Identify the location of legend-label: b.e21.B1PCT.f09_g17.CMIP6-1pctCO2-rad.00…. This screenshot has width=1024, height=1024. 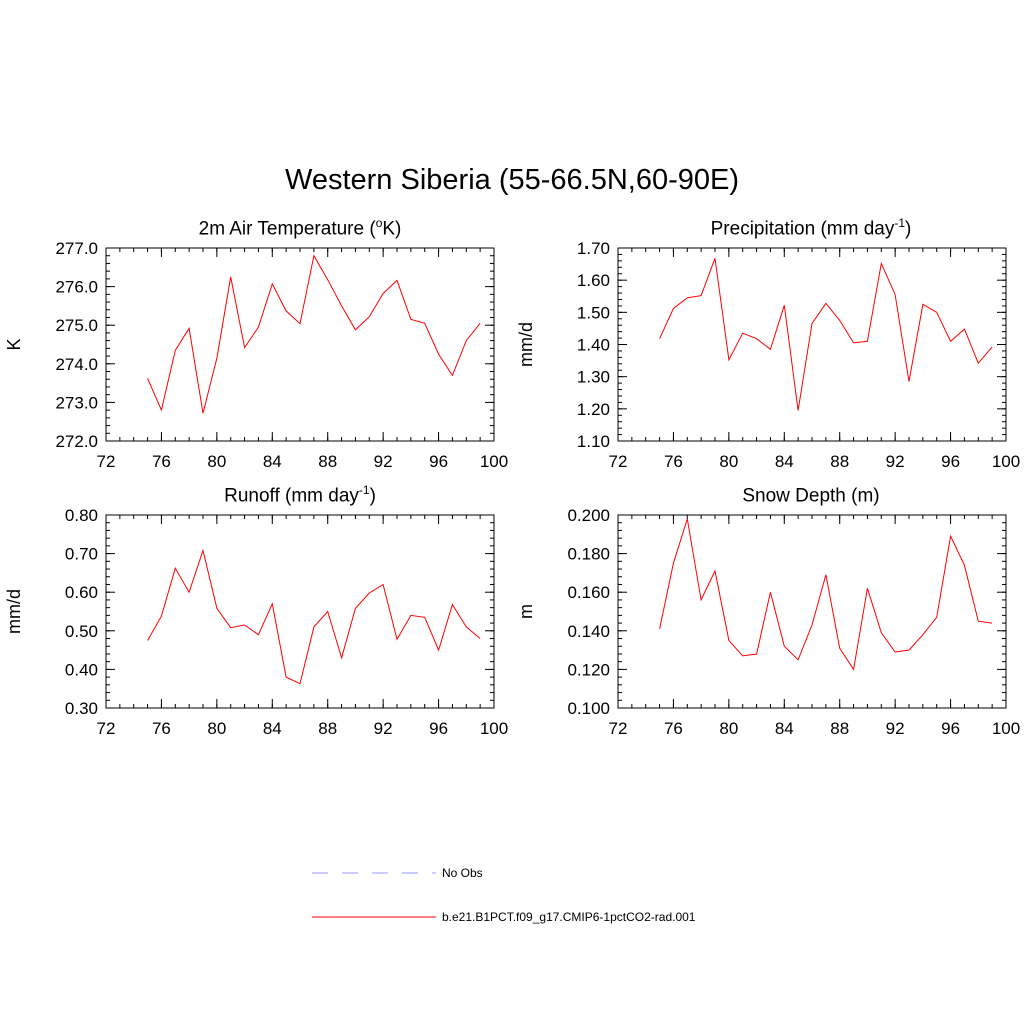
(569, 917).